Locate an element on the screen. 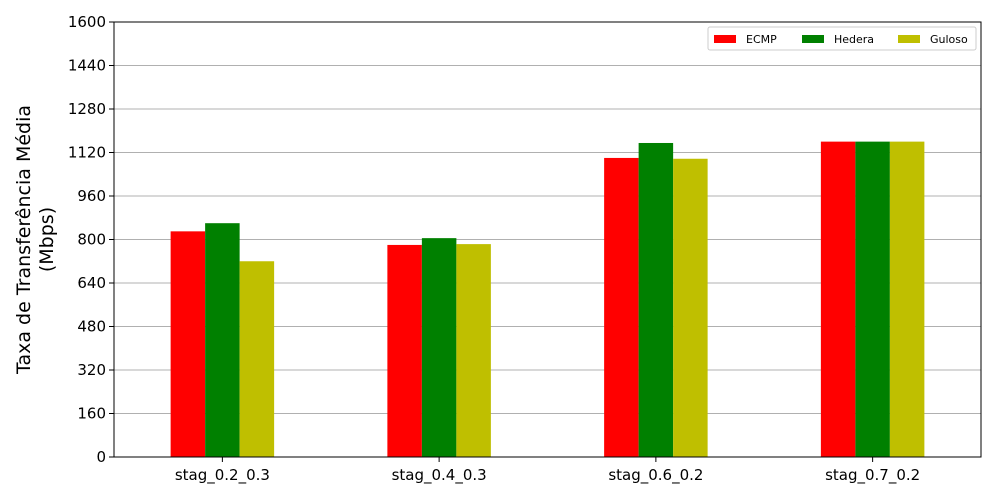  legend-label-hedera: Hedera is located at coordinates (854, 39).